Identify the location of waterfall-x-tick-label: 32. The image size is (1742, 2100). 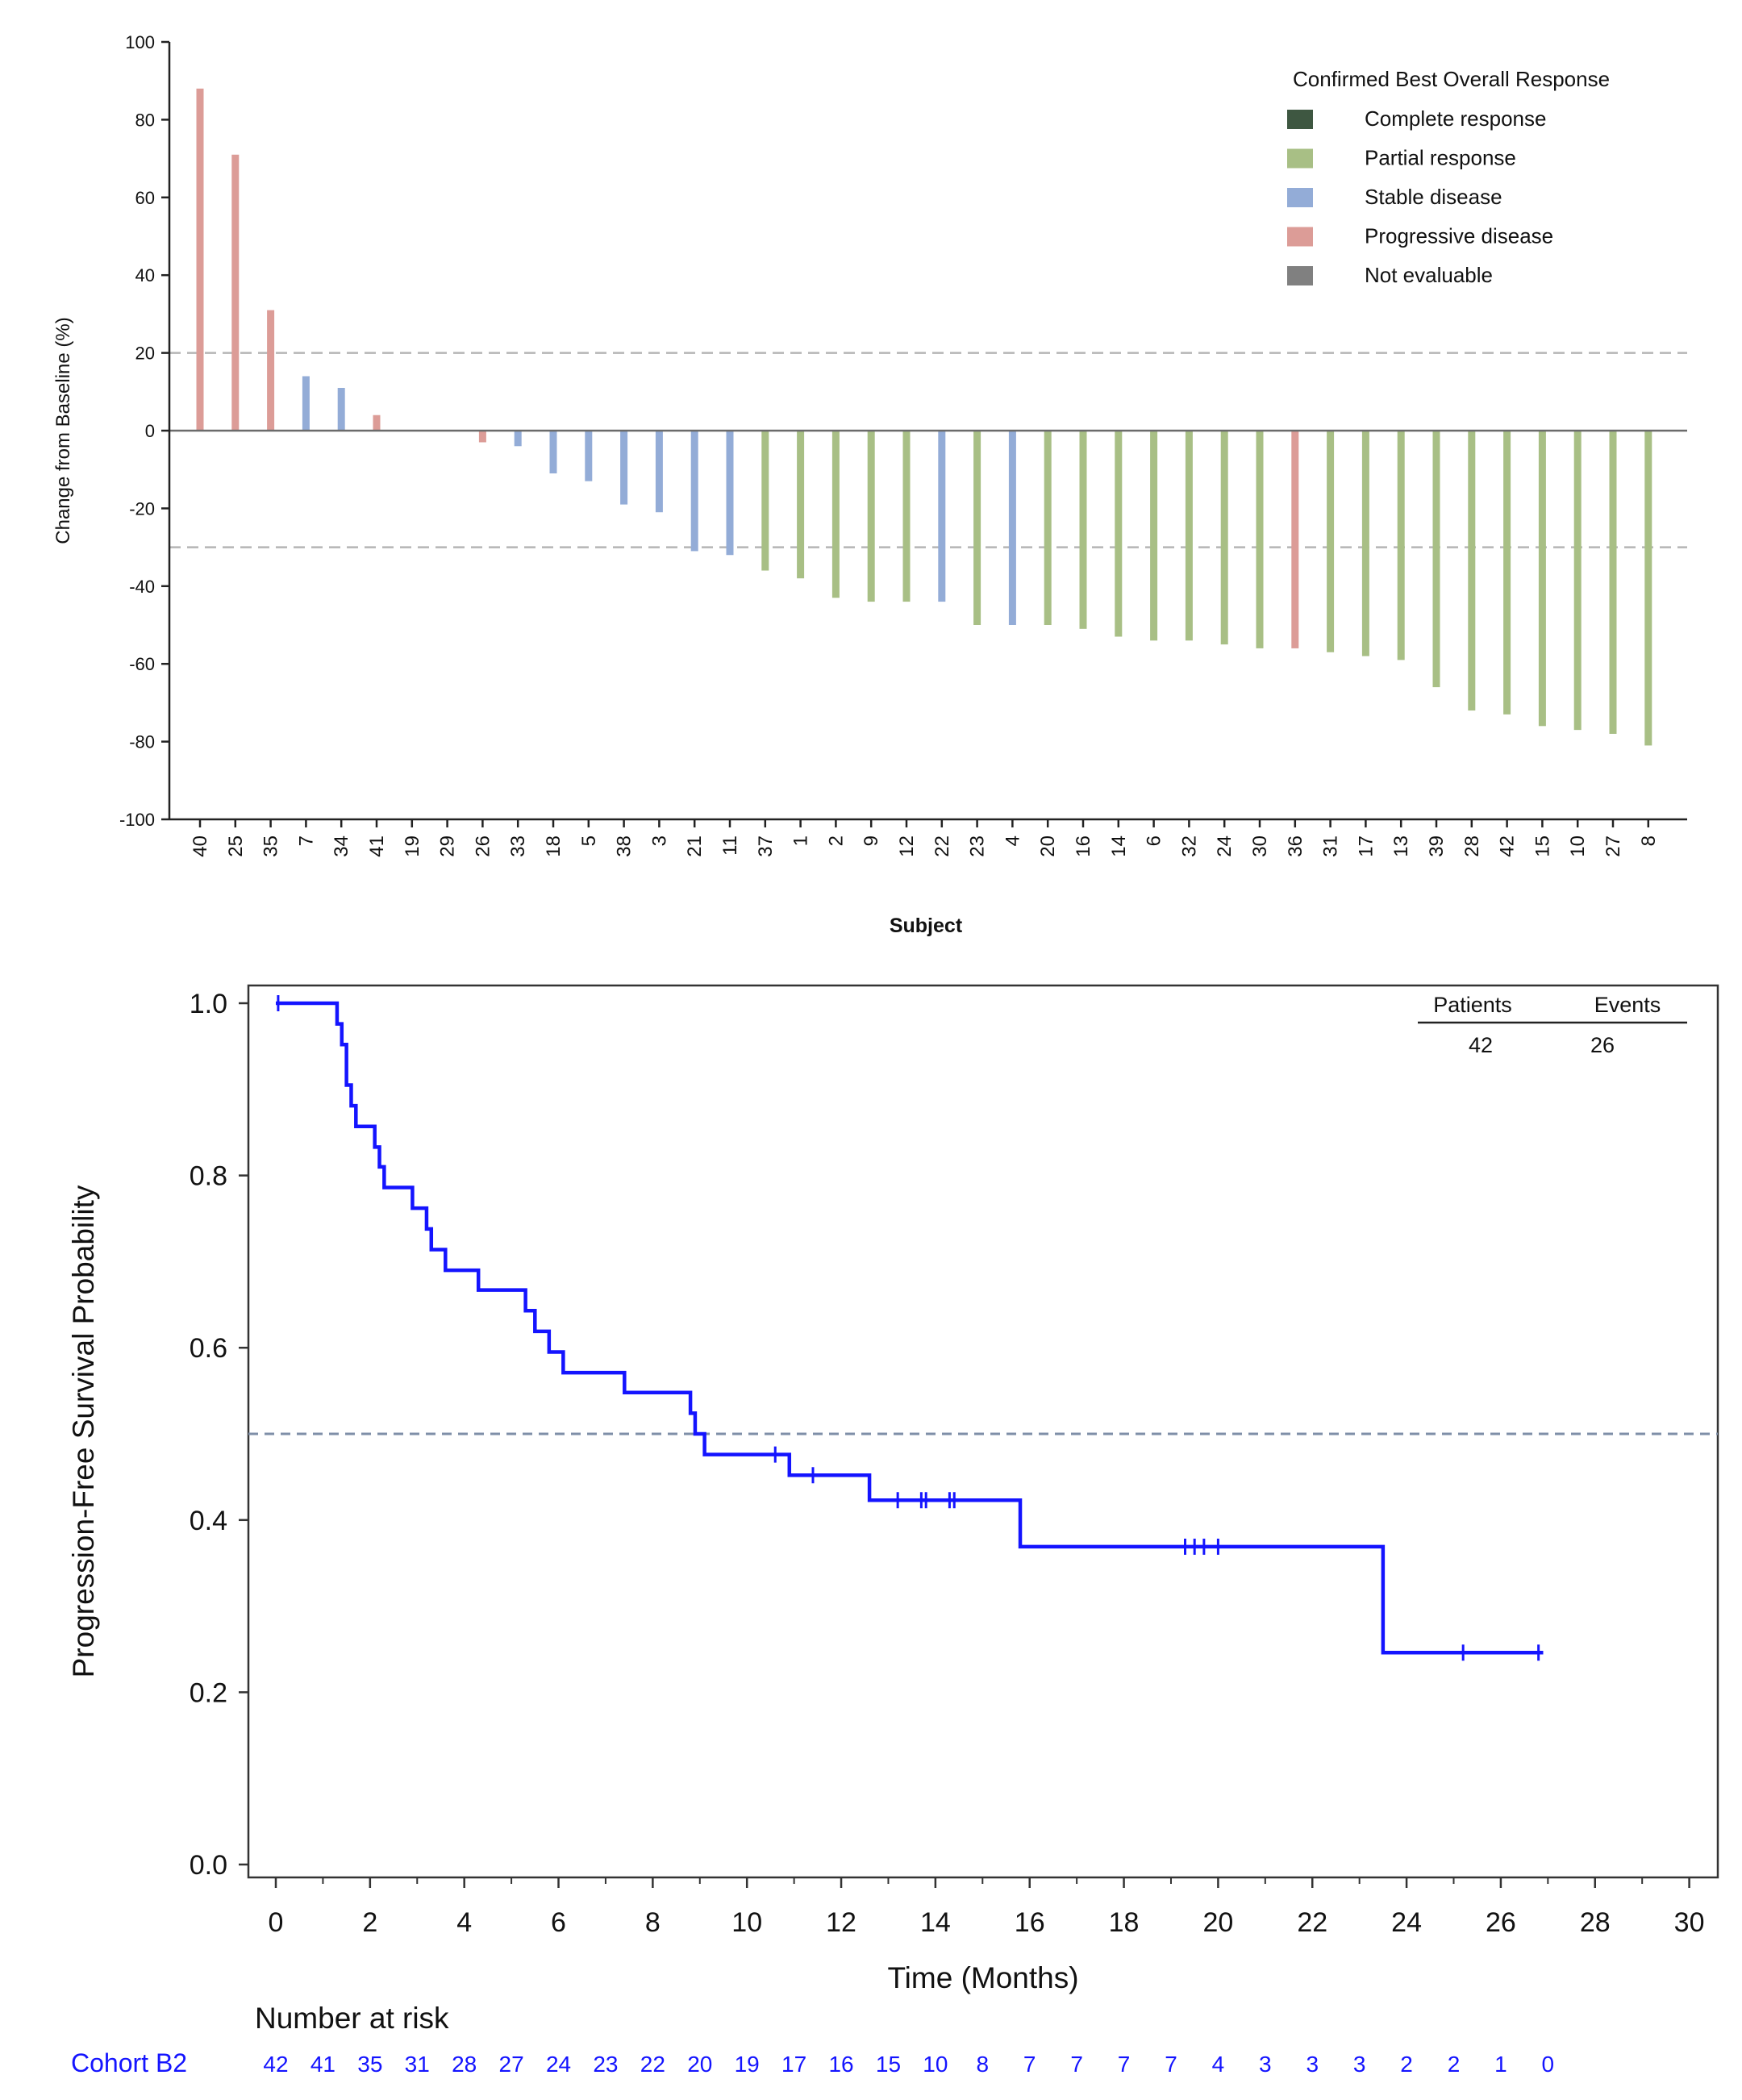
(1189, 846).